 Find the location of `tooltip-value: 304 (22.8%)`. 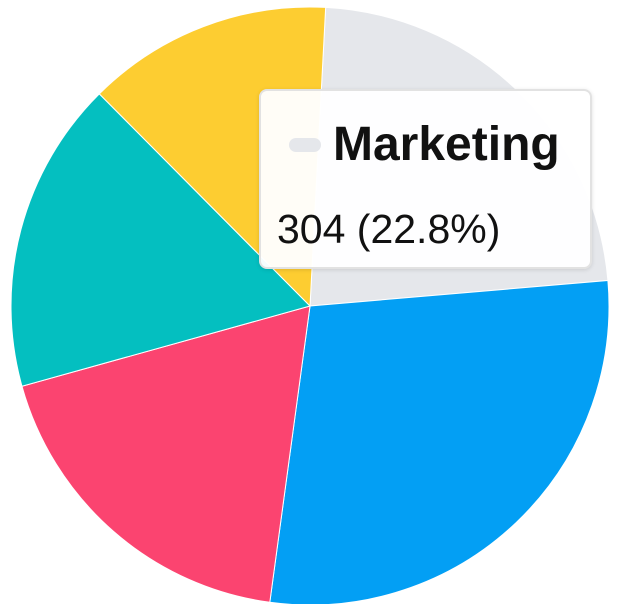

tooltip-value: 304 (22.8%) is located at coordinates (389, 229).